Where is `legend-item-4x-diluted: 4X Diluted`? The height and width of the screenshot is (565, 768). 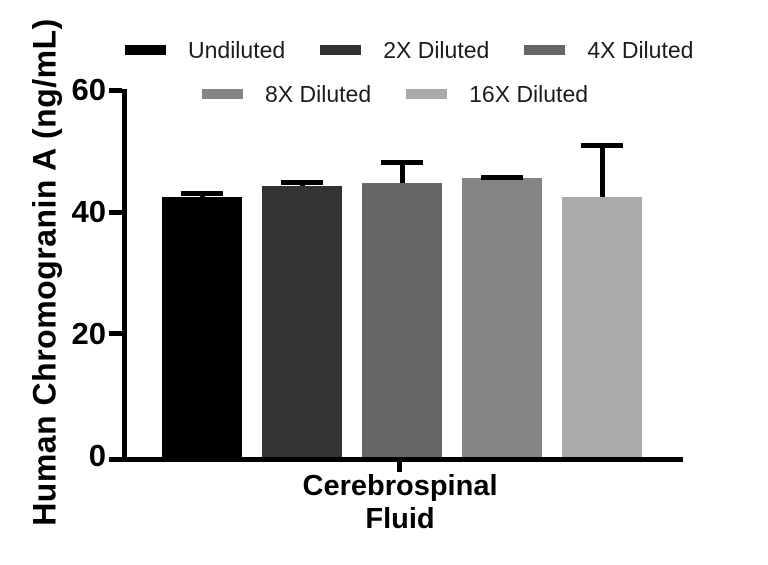
legend-item-4x-diluted: 4X Diluted is located at coordinates (608, 50).